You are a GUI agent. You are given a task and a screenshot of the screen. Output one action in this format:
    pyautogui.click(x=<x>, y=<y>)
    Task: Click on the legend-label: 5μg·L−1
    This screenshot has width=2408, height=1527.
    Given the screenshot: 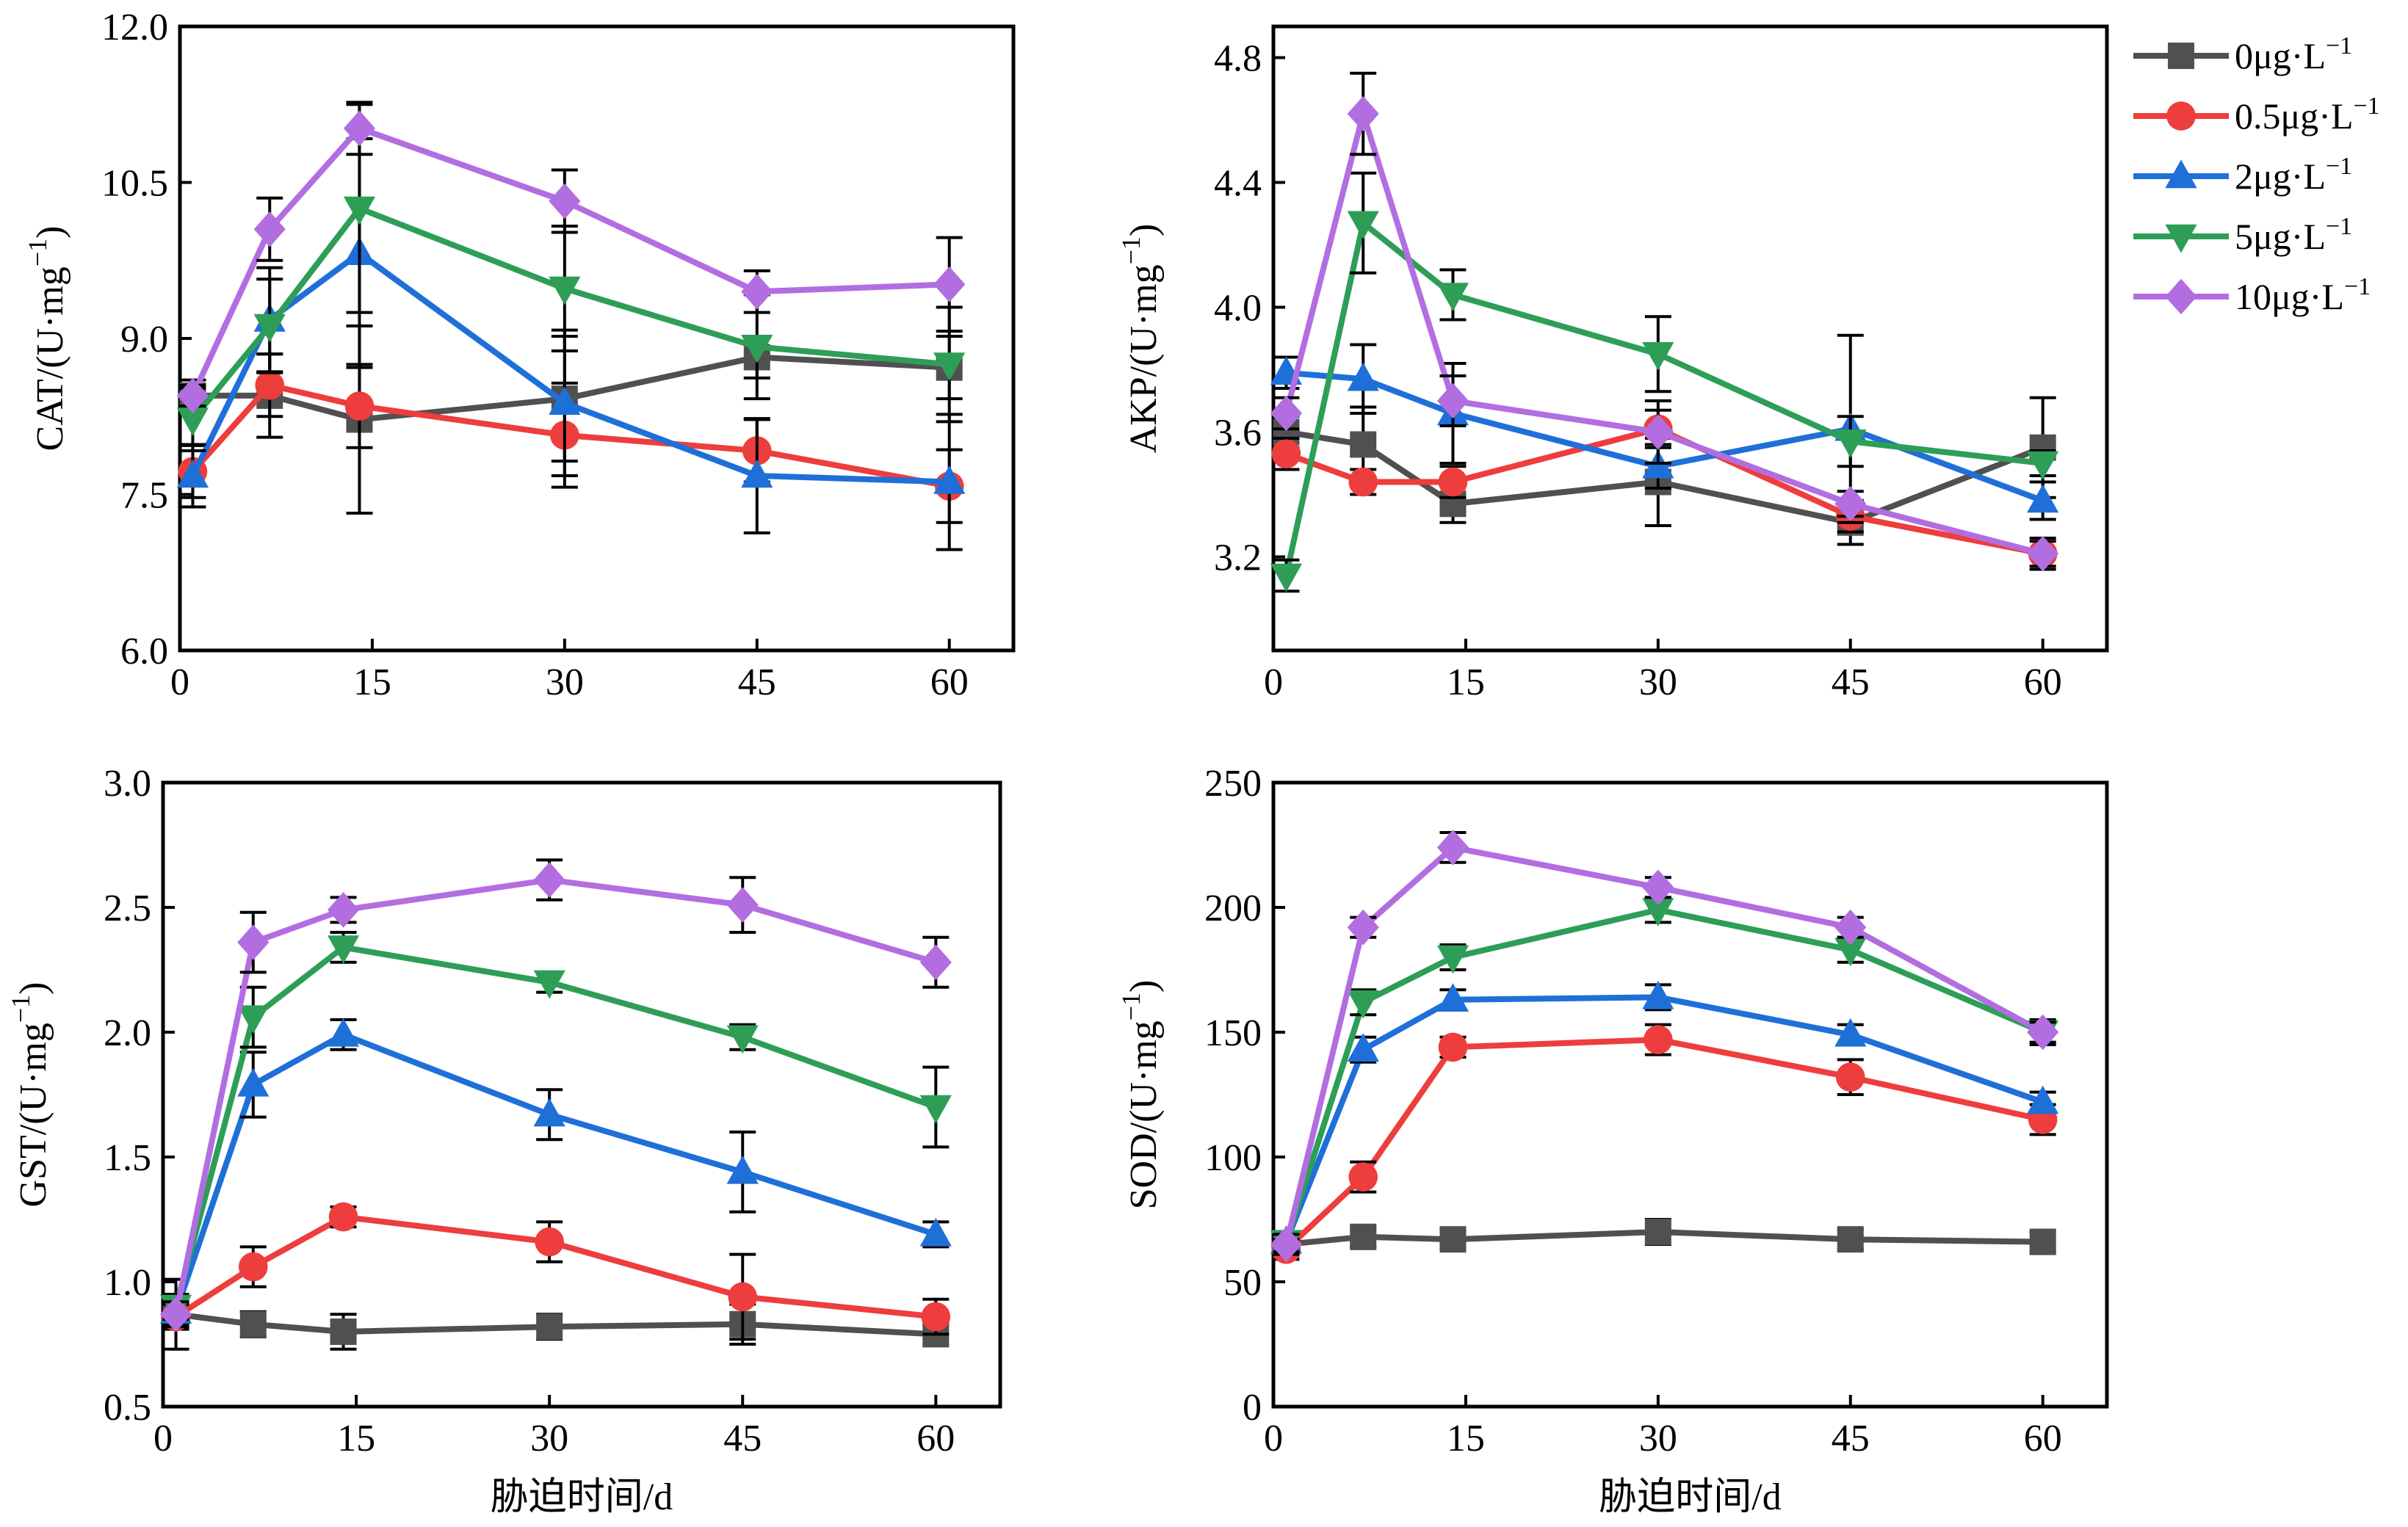 What is the action you would take?
    pyautogui.click(x=2293, y=235)
    